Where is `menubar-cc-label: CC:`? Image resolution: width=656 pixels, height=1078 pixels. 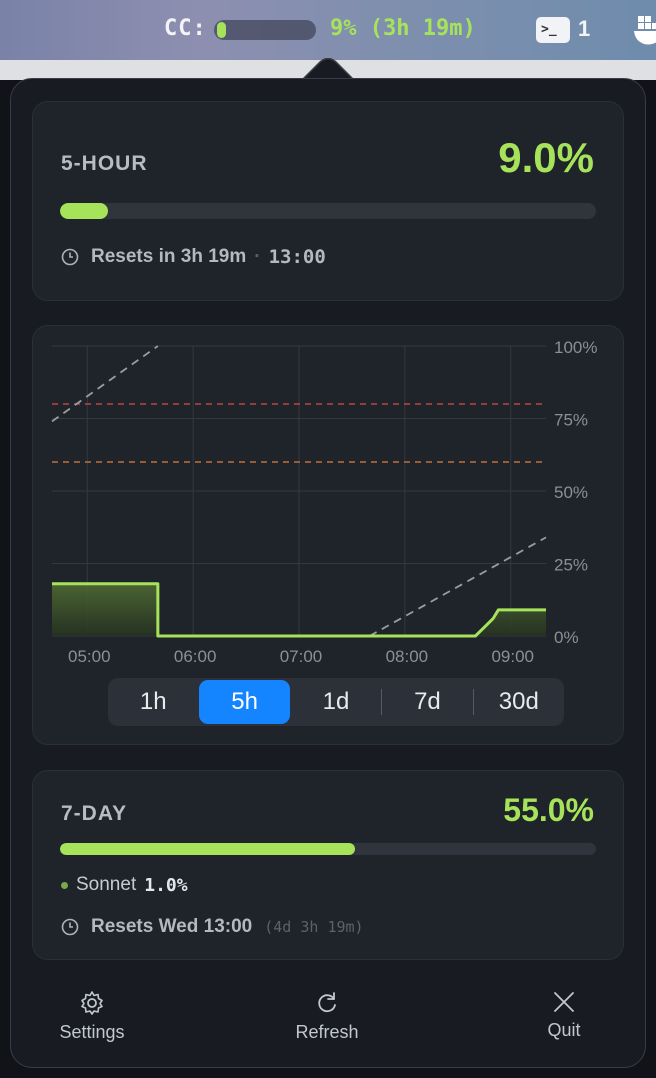 menubar-cc-label: CC: is located at coordinates (185, 28).